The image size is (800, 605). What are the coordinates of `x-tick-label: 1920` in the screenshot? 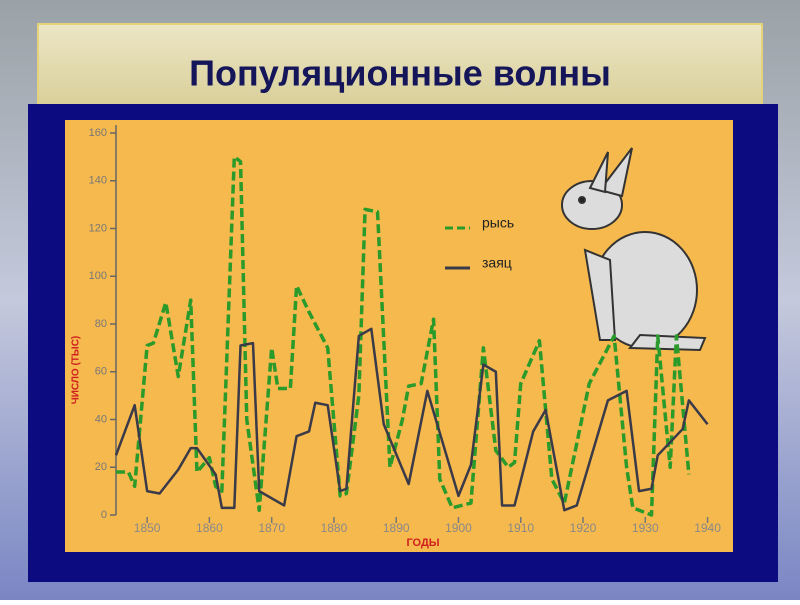 It's located at (583, 528).